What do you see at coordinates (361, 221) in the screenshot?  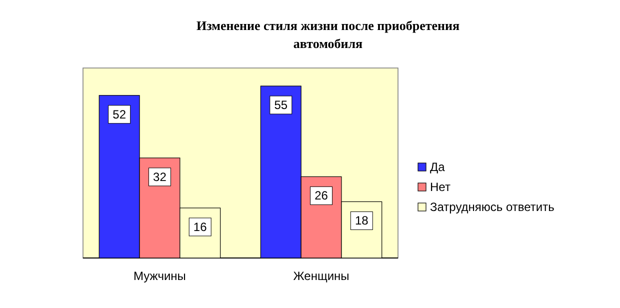 I see `data-label: 18` at bounding box center [361, 221].